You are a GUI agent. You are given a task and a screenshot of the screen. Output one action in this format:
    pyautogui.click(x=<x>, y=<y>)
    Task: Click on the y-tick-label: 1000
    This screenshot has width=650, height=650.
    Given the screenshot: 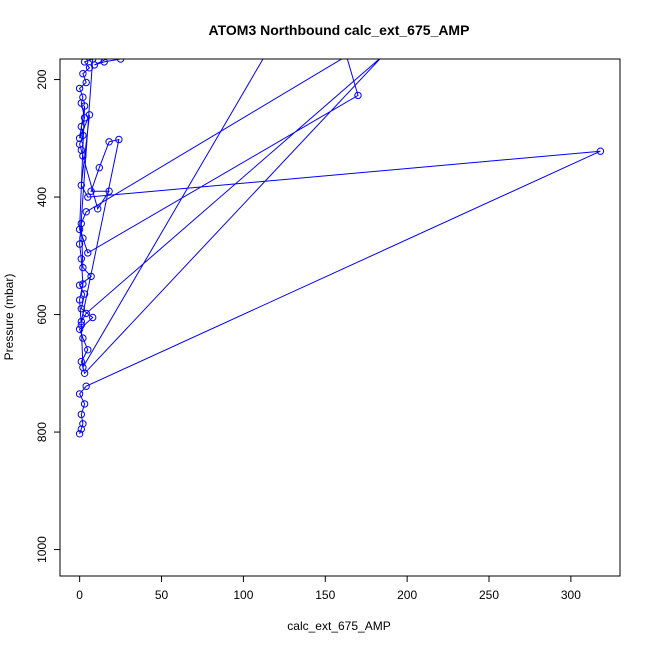 What is the action you would take?
    pyautogui.click(x=42, y=549)
    